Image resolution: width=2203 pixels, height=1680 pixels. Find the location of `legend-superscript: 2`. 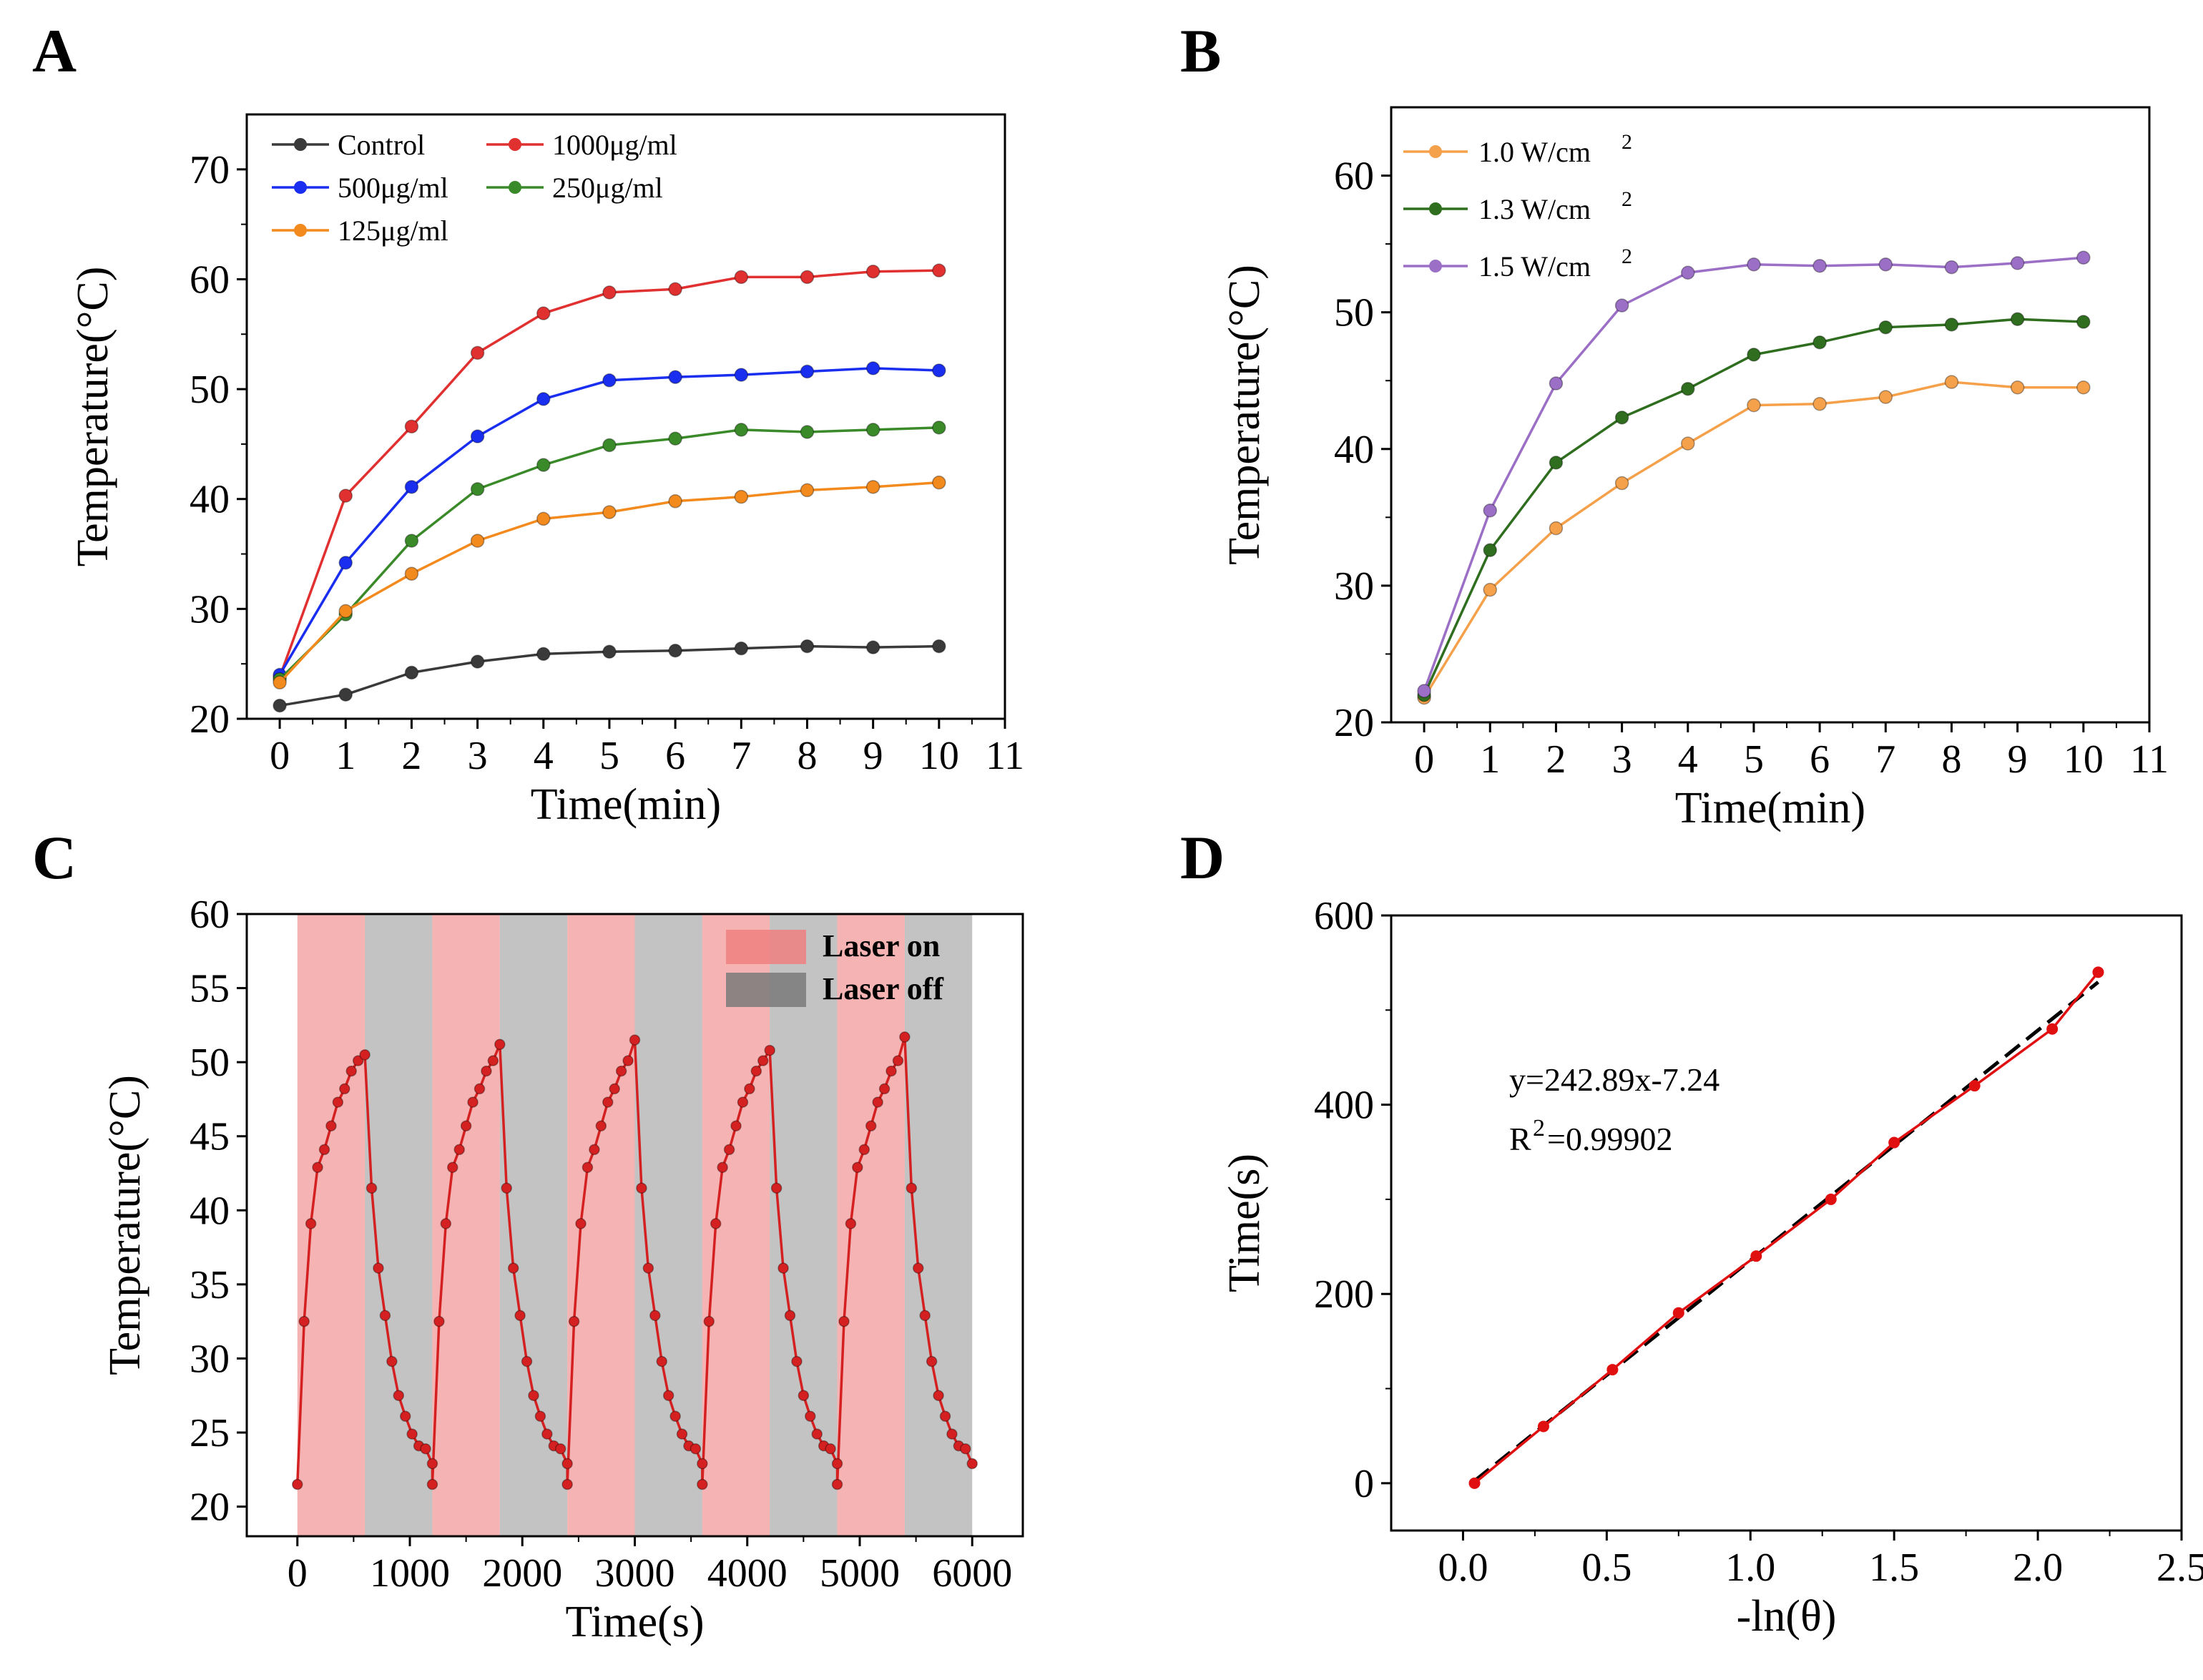

legend-superscript: 2 is located at coordinates (1626, 142).